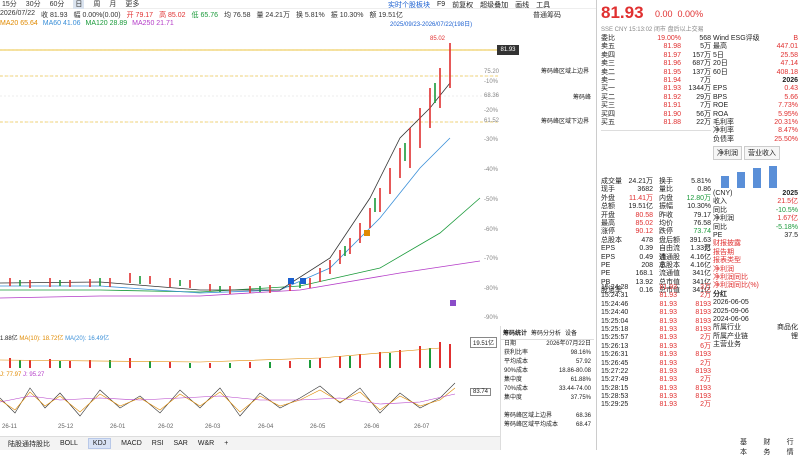 The width and height of the screenshot is (800, 457). Describe the element at coordinates (656, 244) in the screenshot. I see `stats-row: 总股本 478 盘后额 391.63万` at that location.